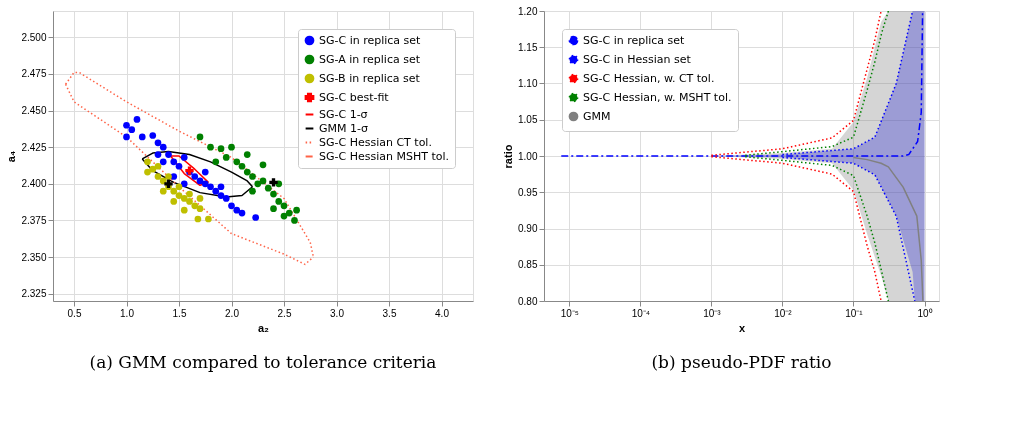 The width and height of the screenshot is (1009, 427). What do you see at coordinates (528, 156) in the screenshot?
I see `y-tick-label: 1.00` at bounding box center [528, 156].